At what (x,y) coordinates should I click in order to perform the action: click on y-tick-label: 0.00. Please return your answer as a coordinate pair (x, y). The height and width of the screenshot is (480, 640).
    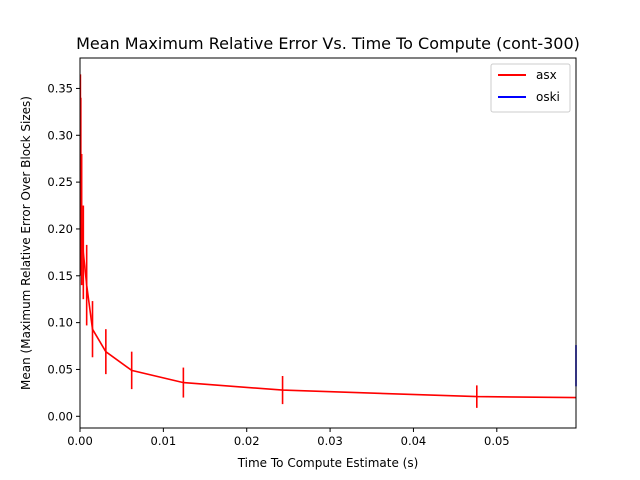
    Looking at the image, I should click on (60, 416).